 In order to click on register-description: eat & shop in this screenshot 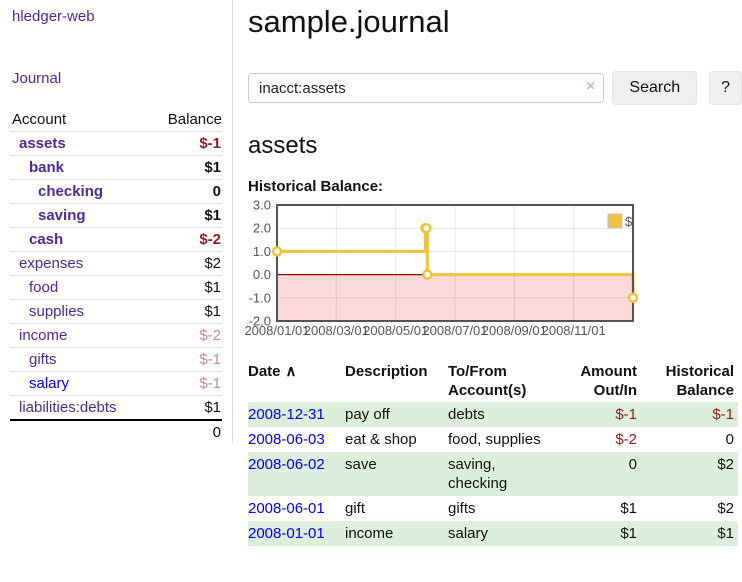, I will do `click(381, 439)`.